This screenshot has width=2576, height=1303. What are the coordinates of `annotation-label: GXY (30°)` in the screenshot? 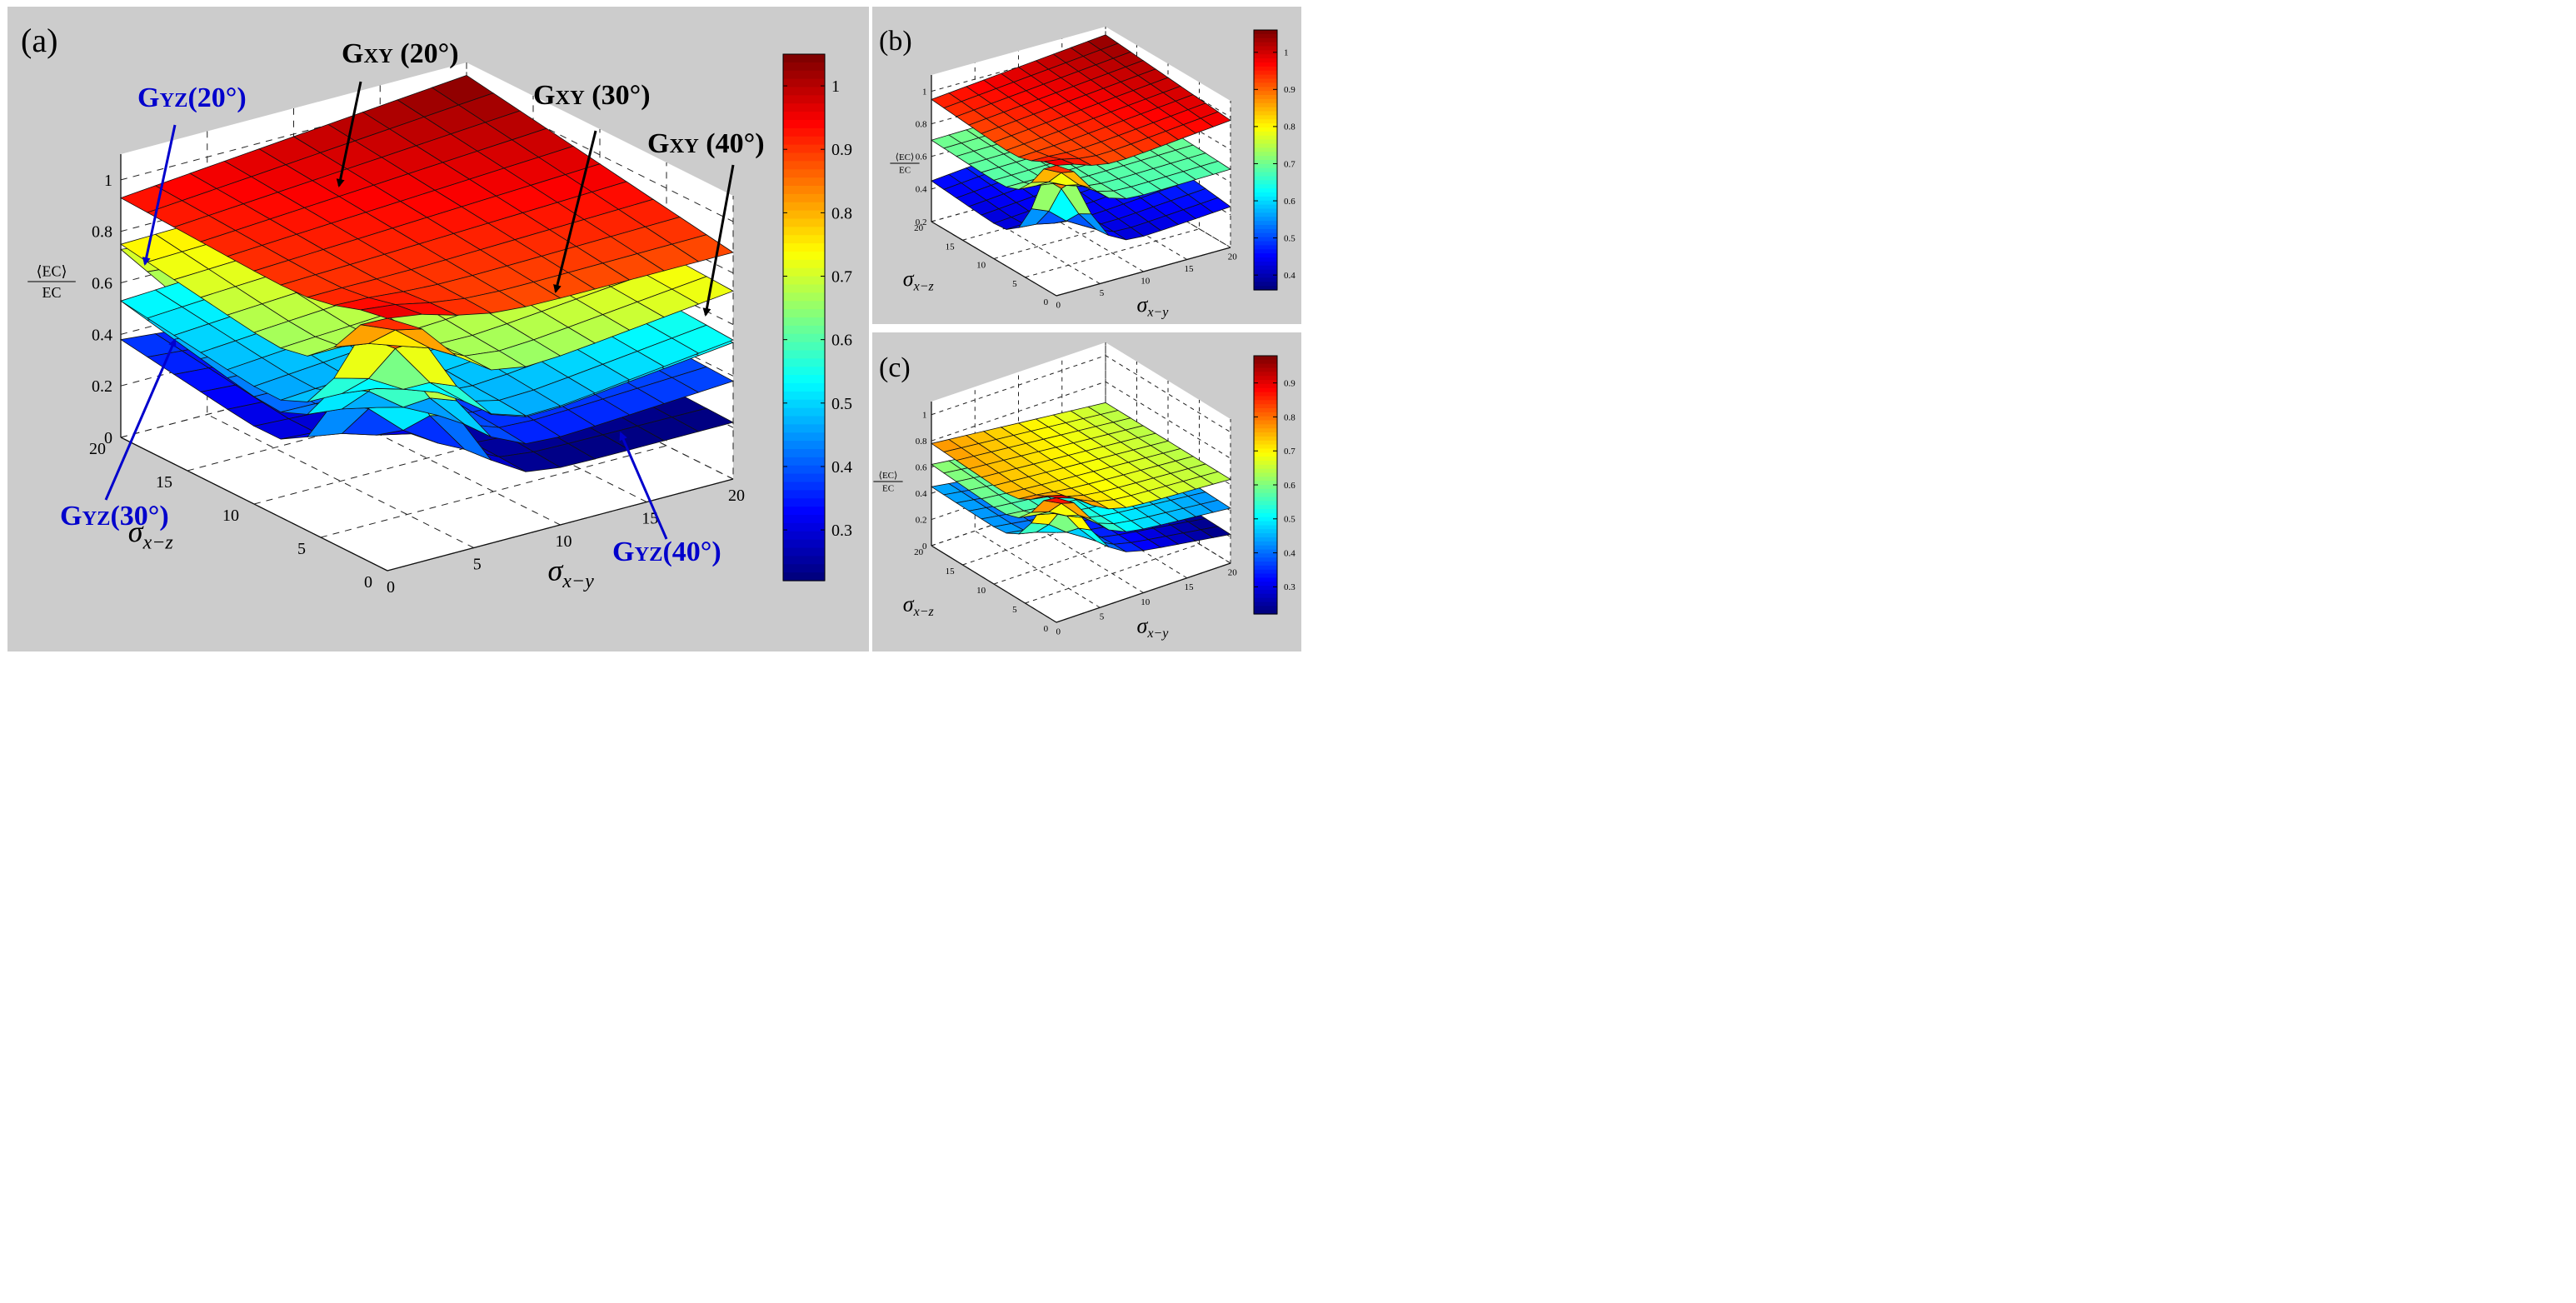 It's located at (592, 96).